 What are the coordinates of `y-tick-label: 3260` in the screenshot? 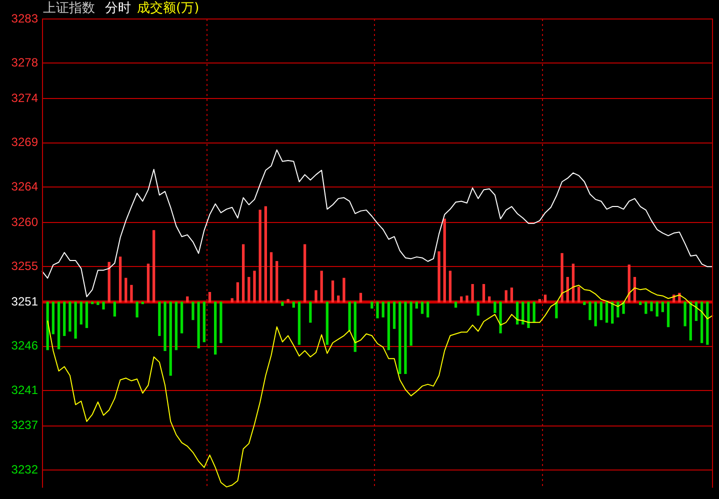 It's located at (24, 221).